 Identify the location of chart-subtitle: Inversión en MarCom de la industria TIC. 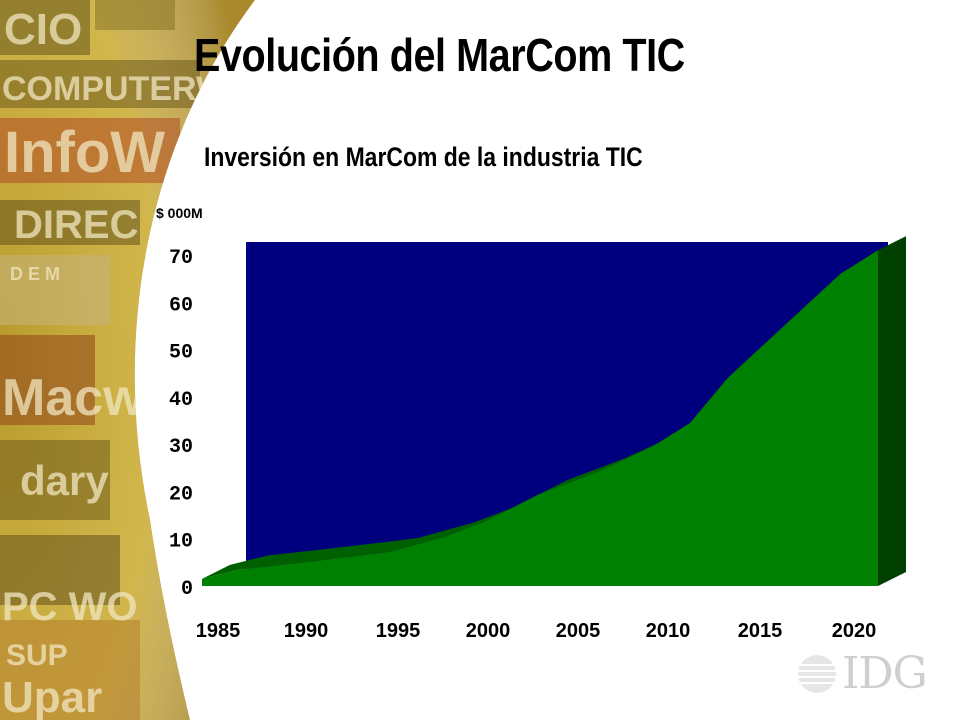
(423, 157).